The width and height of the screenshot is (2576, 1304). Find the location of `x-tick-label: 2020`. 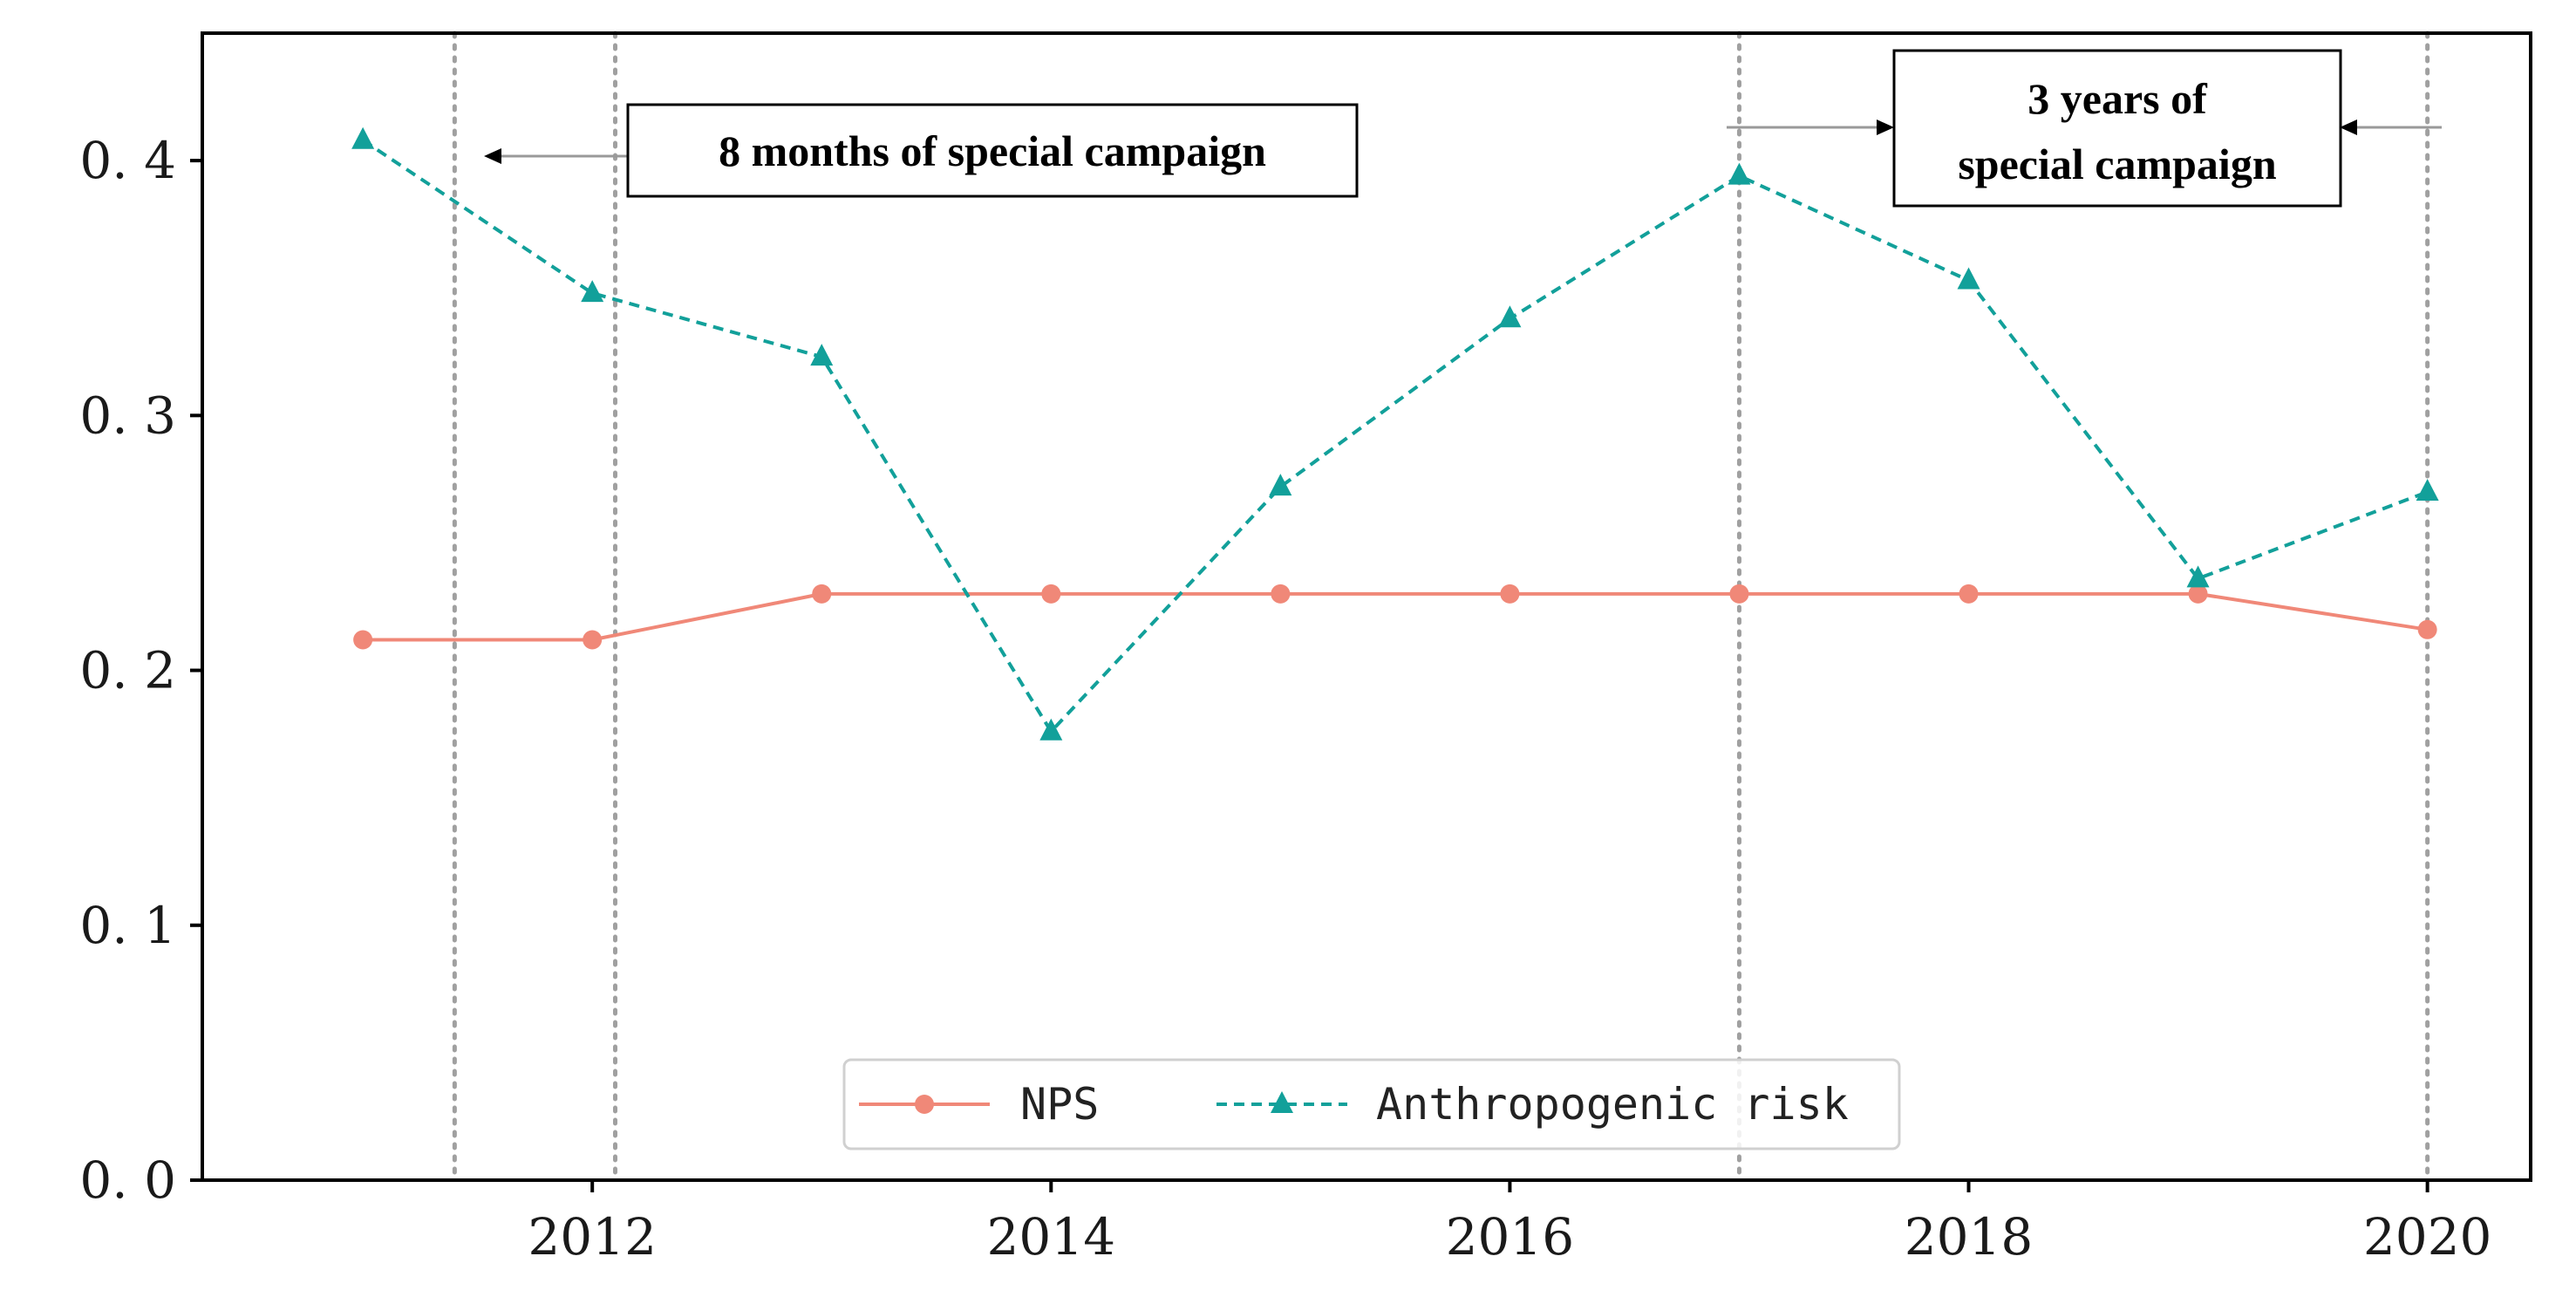

x-tick-label: 2020 is located at coordinates (2427, 1236).